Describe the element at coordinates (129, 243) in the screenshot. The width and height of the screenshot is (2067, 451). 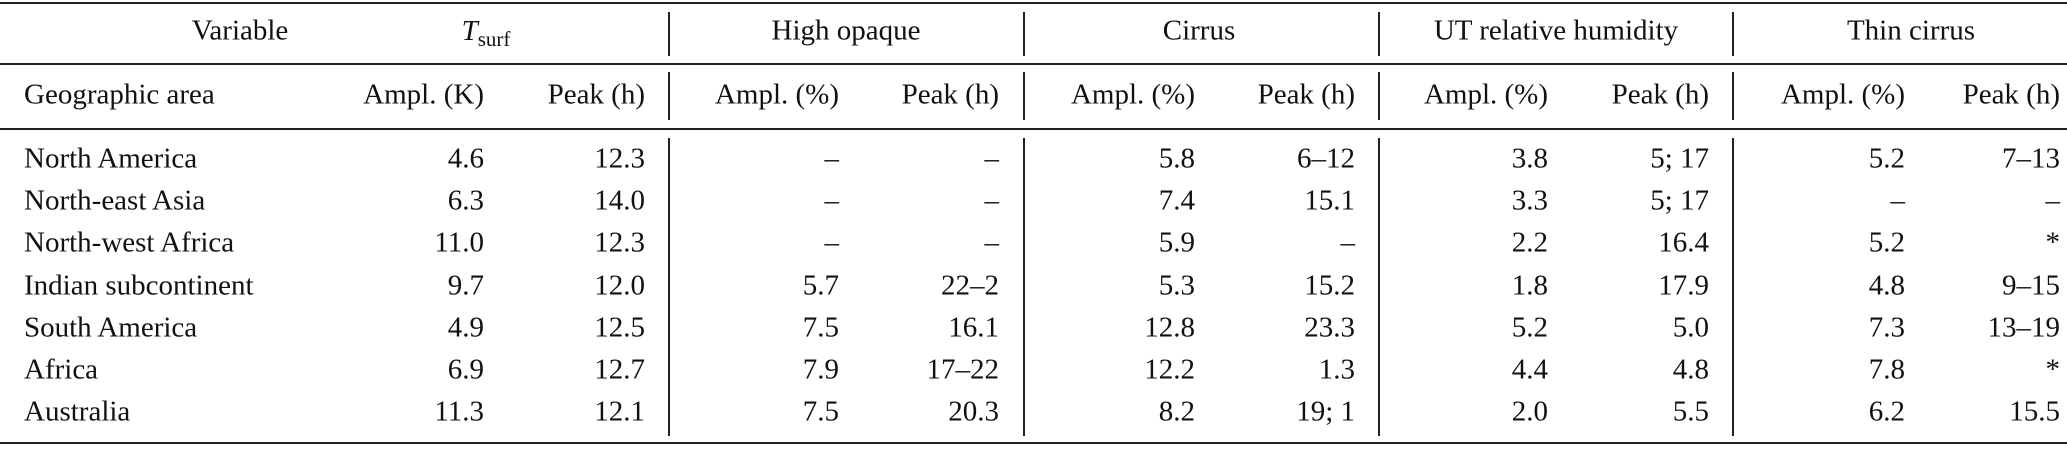
I see `row-label: North-west Africa` at that location.